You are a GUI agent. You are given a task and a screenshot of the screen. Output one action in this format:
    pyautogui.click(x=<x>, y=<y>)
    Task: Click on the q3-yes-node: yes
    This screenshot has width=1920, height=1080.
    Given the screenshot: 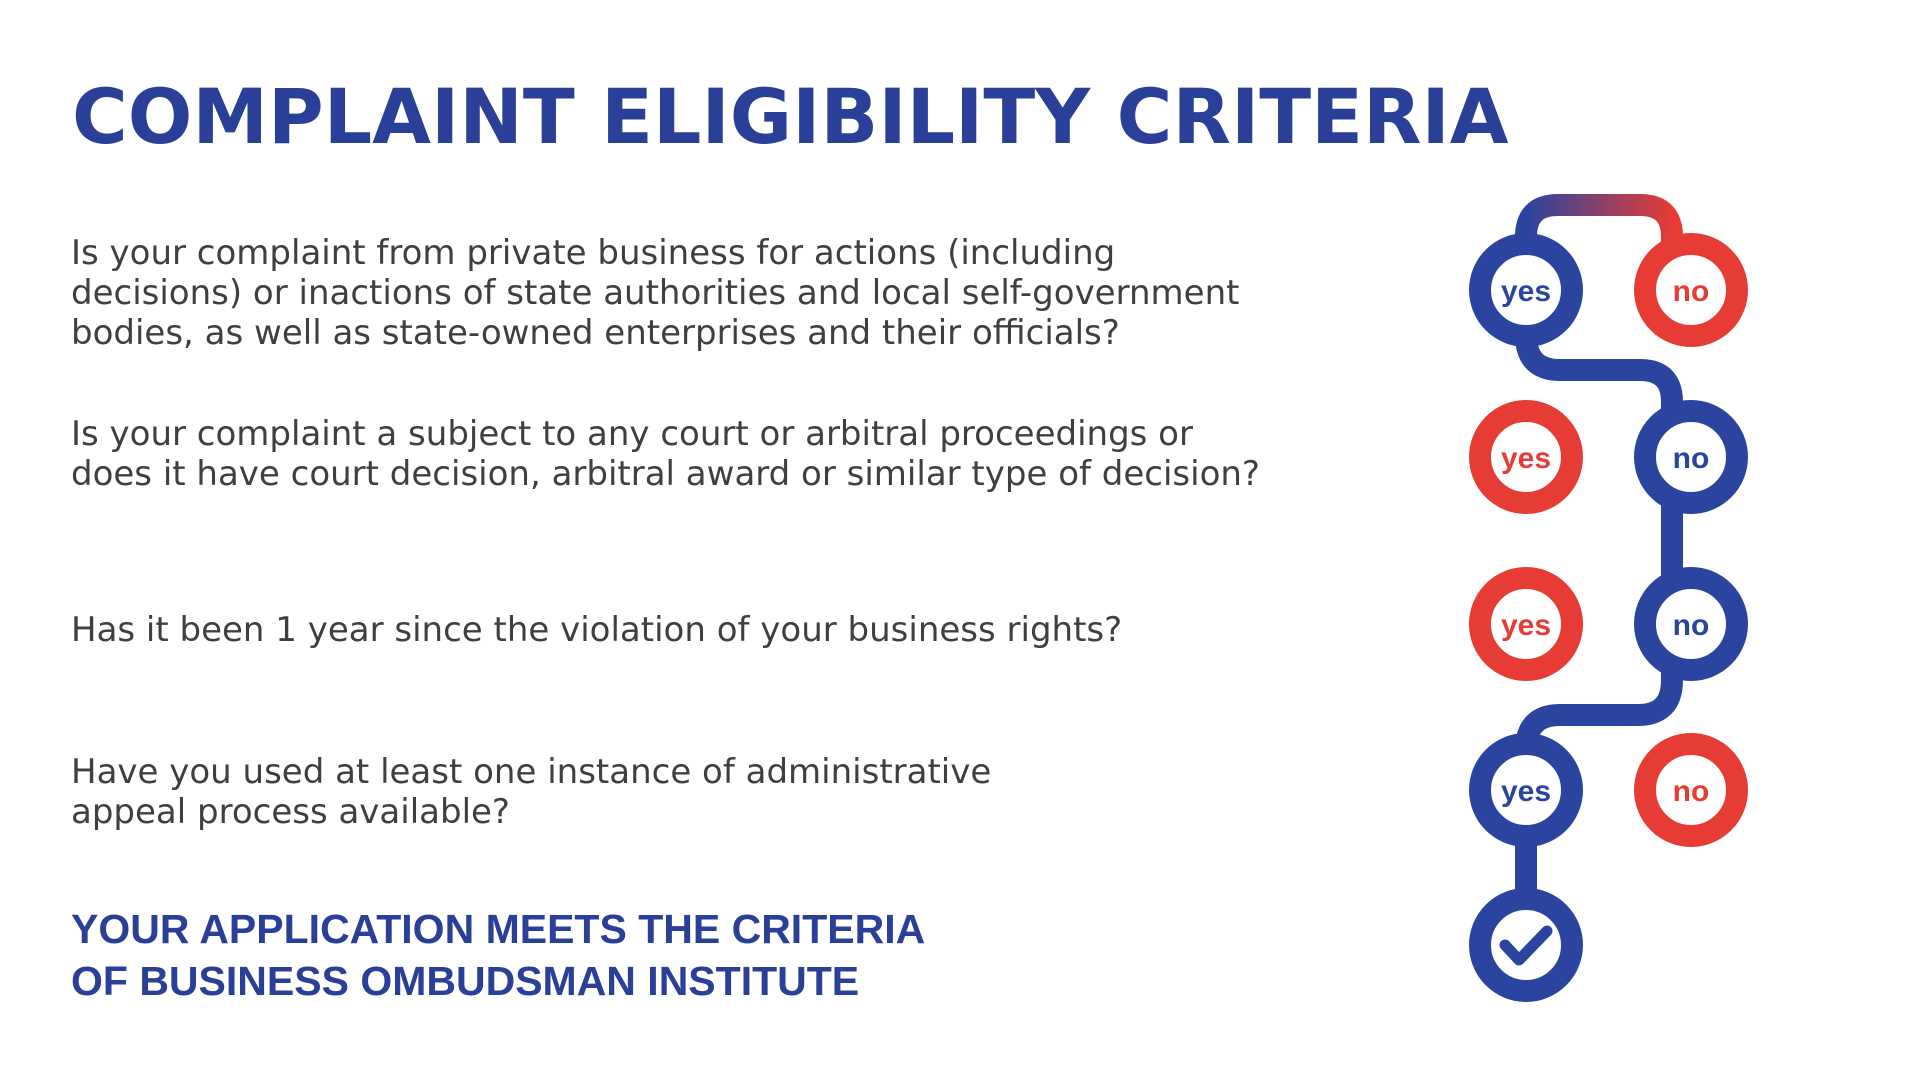 What is the action you would take?
    pyautogui.click(x=1526, y=624)
    